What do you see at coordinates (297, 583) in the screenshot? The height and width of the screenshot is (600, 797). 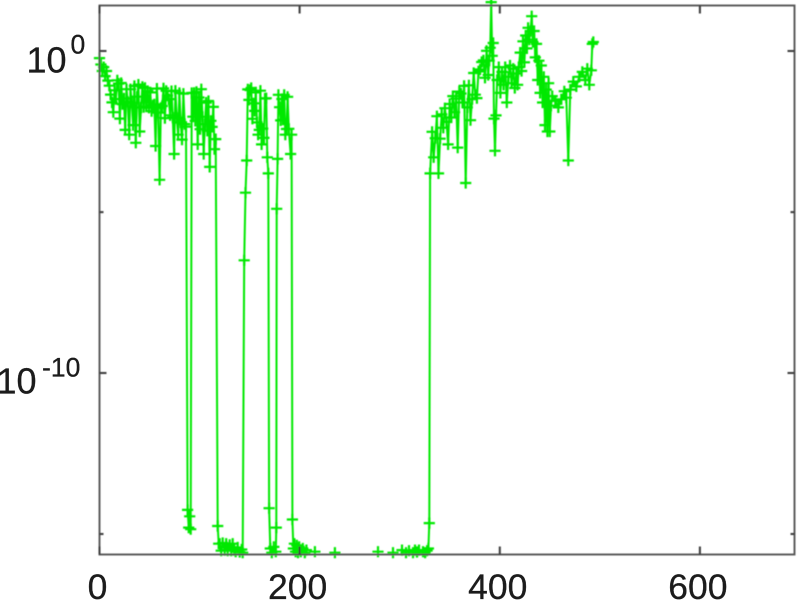 I see `svg-text: 200` at bounding box center [297, 583].